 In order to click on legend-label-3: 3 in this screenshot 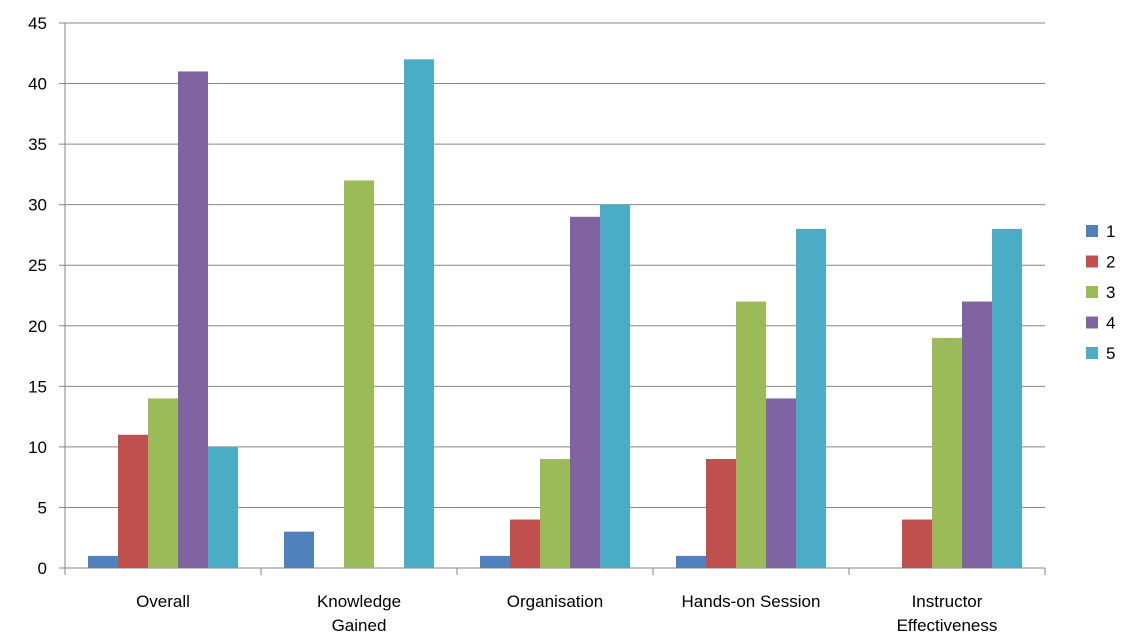, I will do `click(1110, 292)`.